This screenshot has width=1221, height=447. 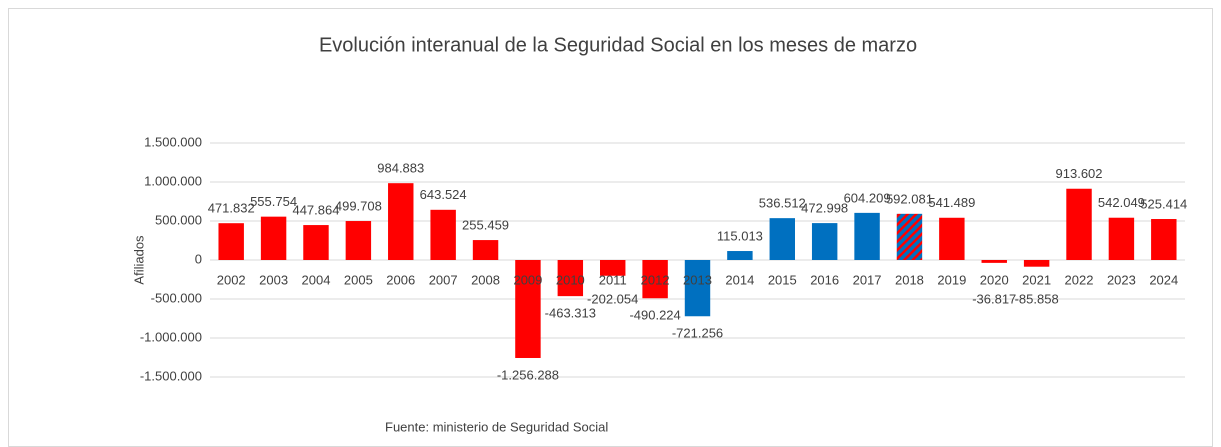 What do you see at coordinates (173, 180) in the screenshot?
I see `y-tick-label: 1.000.000` at bounding box center [173, 180].